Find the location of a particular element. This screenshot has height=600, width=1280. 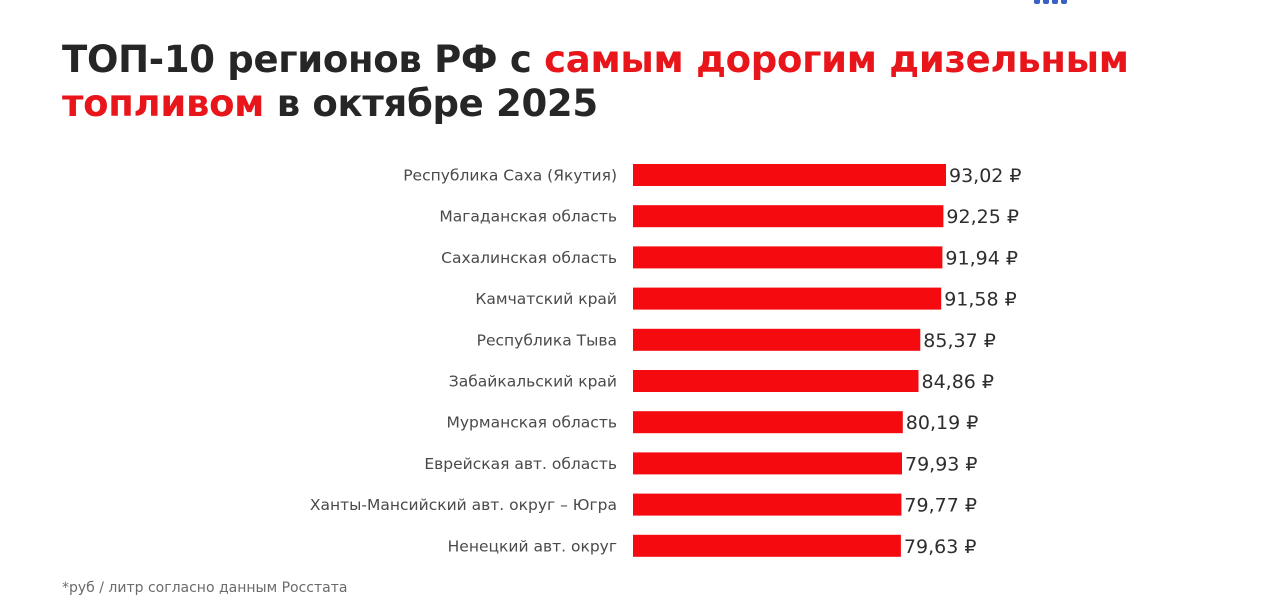

category-label: Магаданская область is located at coordinates (528, 217).